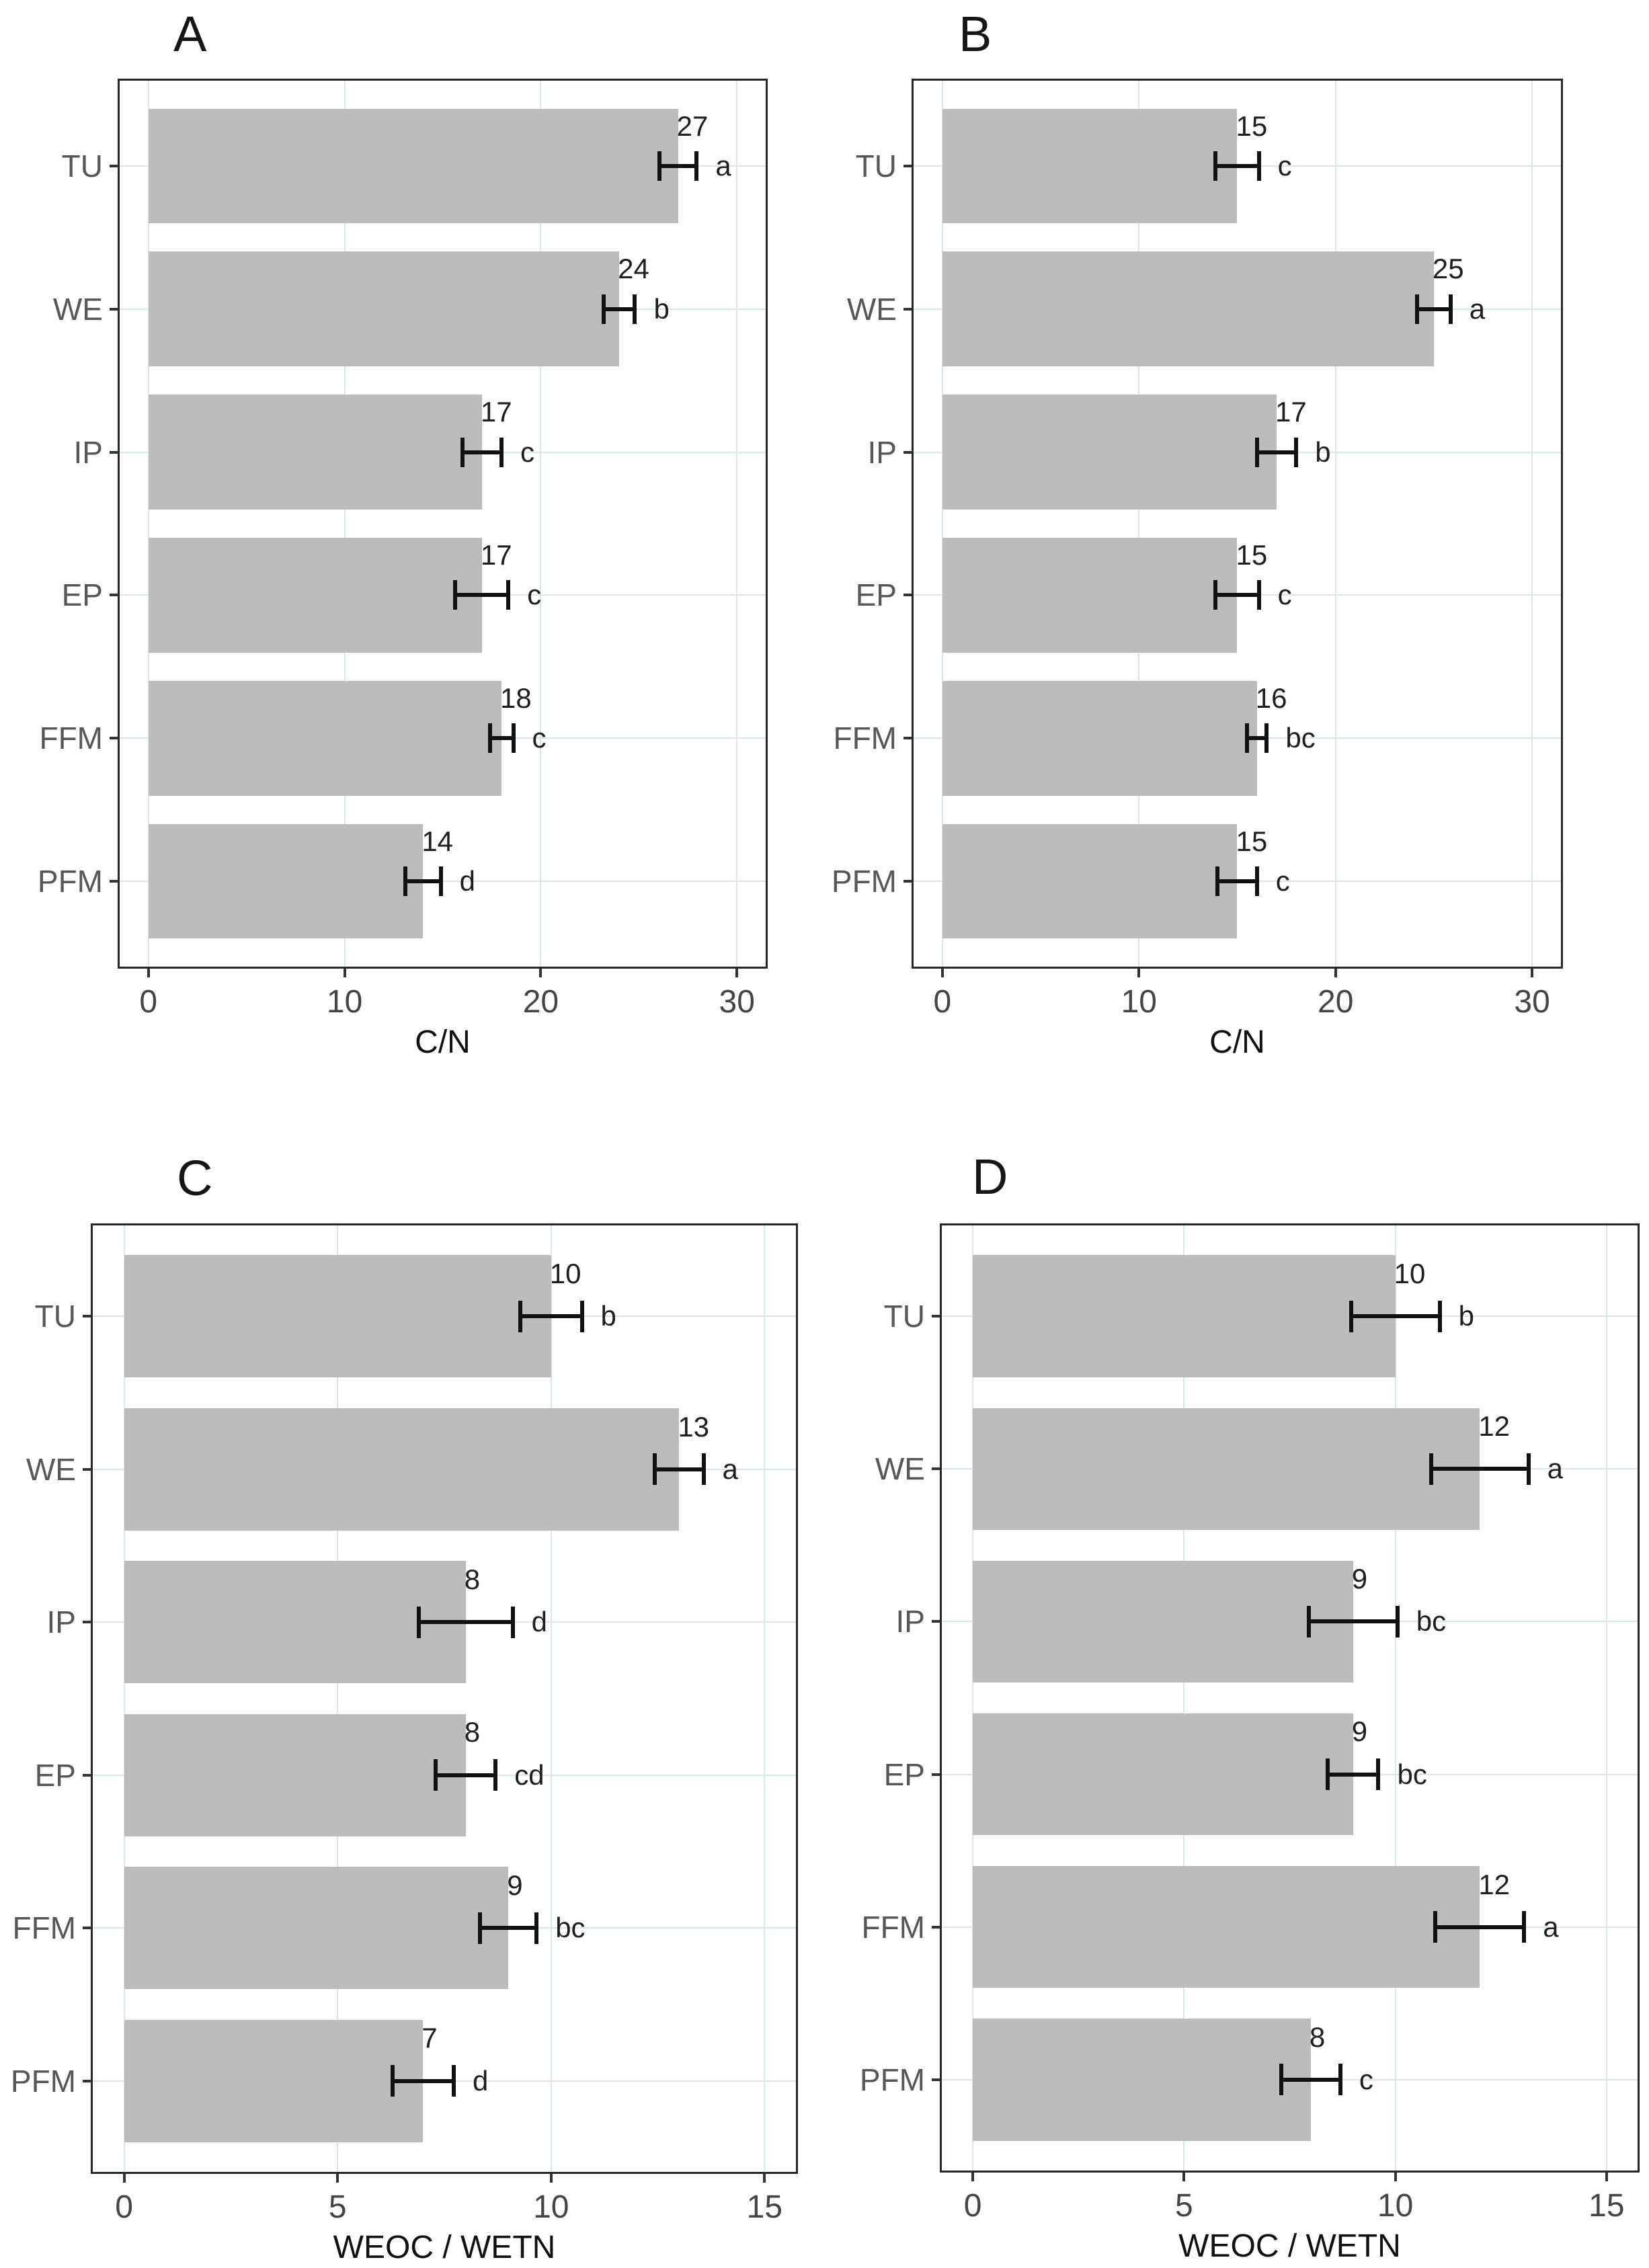 The width and height of the screenshot is (1649, 2268). Describe the element at coordinates (430, 2038) in the screenshot. I see `bar-value-label: 7` at that location.